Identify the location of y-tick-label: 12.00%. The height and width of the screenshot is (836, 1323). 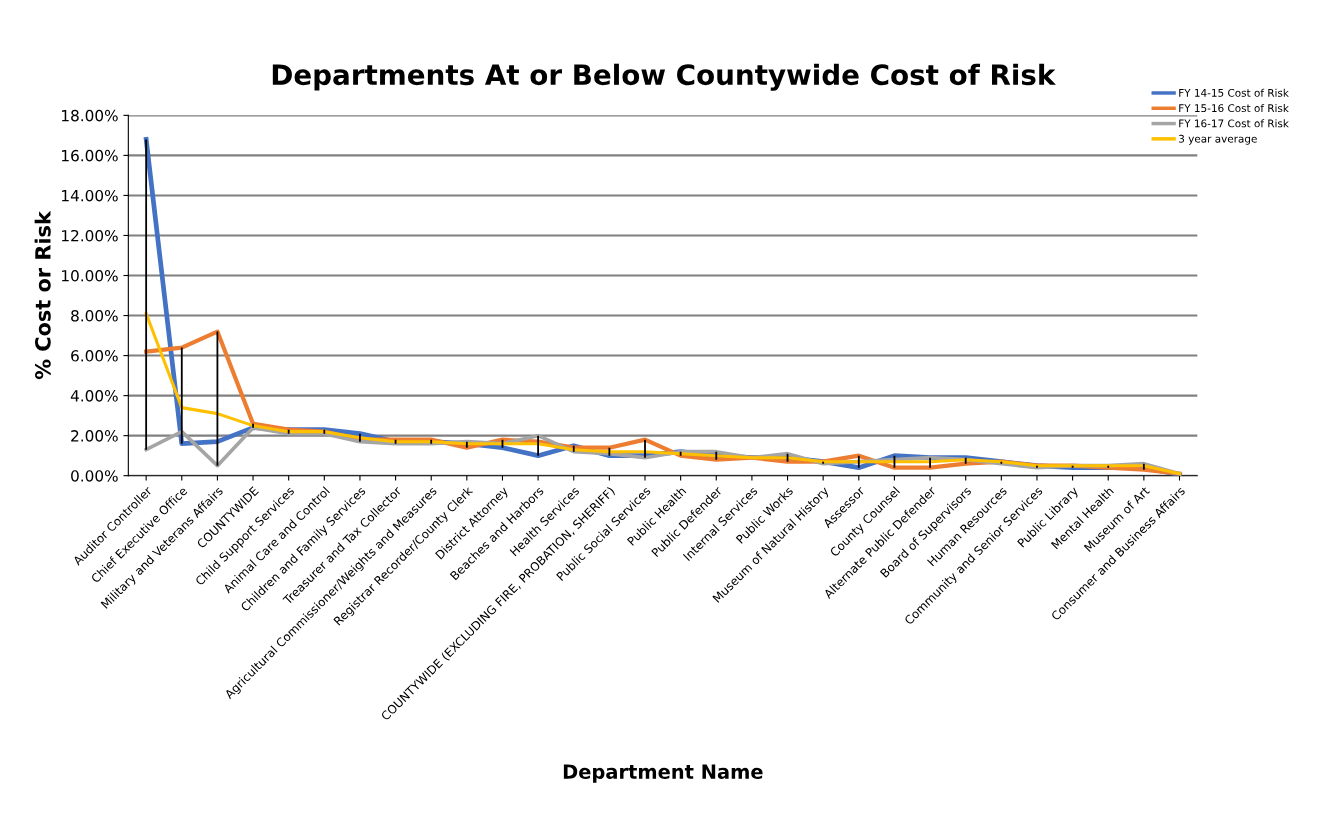
(90, 235).